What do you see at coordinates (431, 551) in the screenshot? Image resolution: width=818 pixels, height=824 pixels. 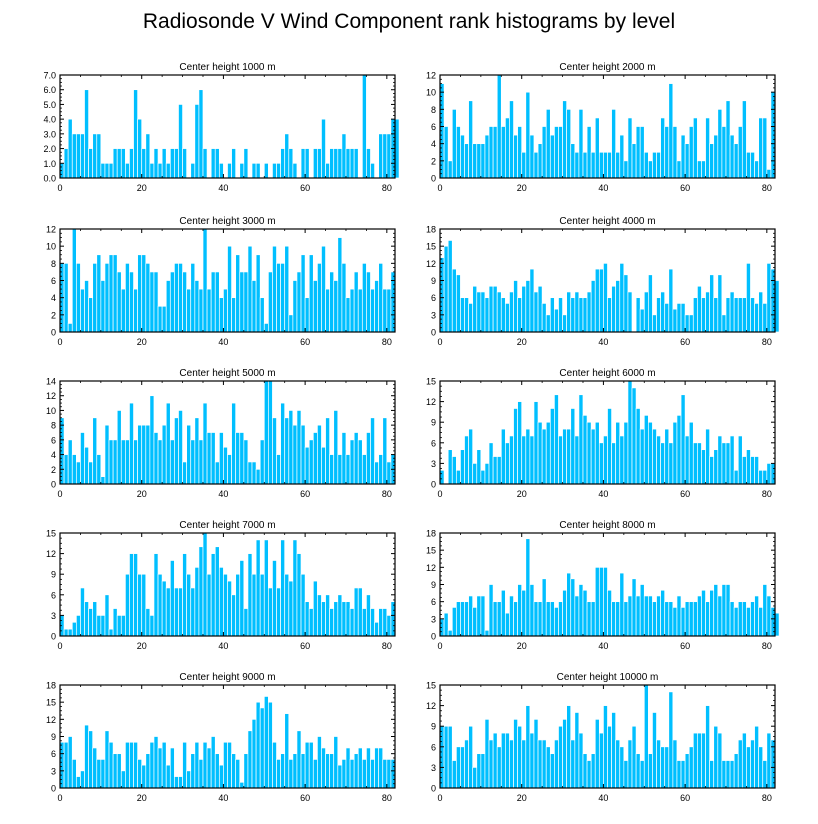 I see `y-tick-label: 15` at bounding box center [431, 551].